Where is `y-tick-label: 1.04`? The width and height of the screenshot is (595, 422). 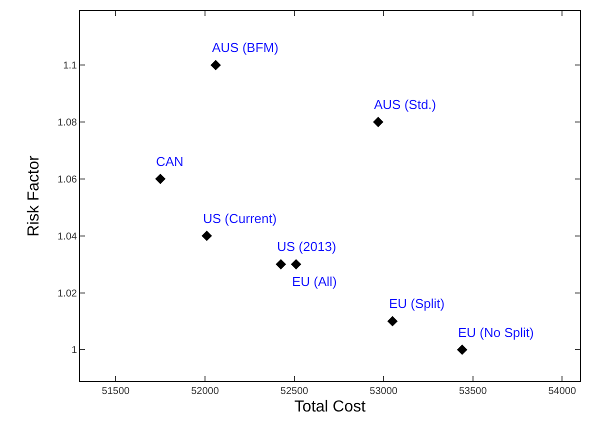
y-tick-label: 1.04 is located at coordinates (68, 236).